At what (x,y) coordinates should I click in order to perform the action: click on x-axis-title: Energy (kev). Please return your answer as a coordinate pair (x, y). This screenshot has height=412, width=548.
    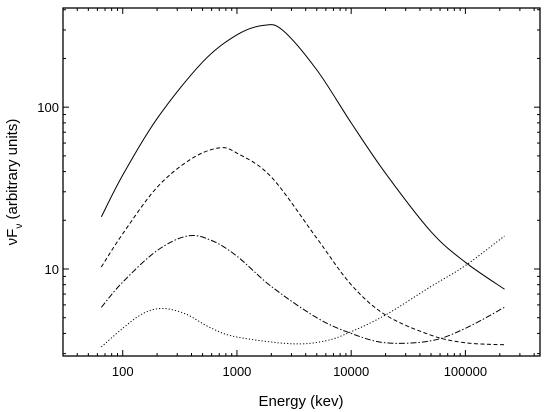
    Looking at the image, I should click on (300, 401).